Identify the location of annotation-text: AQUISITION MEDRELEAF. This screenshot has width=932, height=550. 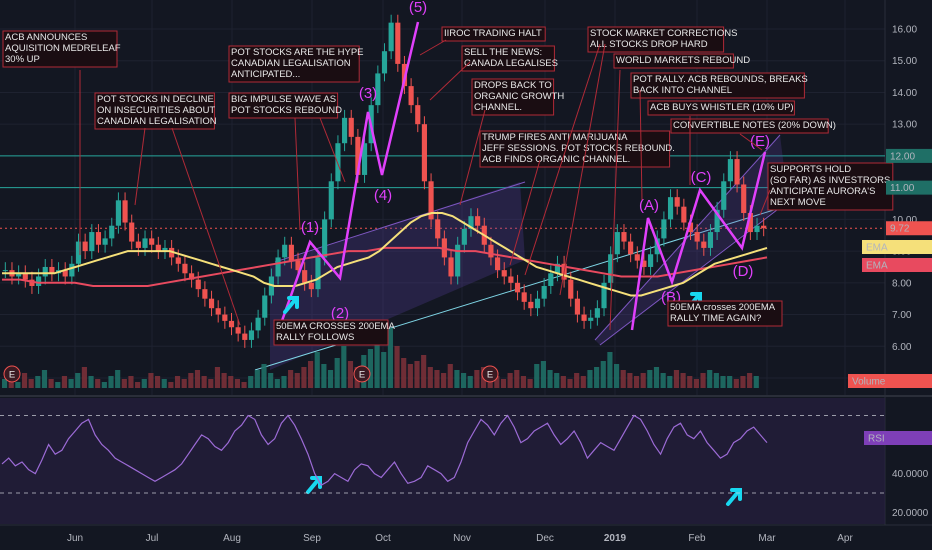
(63, 48).